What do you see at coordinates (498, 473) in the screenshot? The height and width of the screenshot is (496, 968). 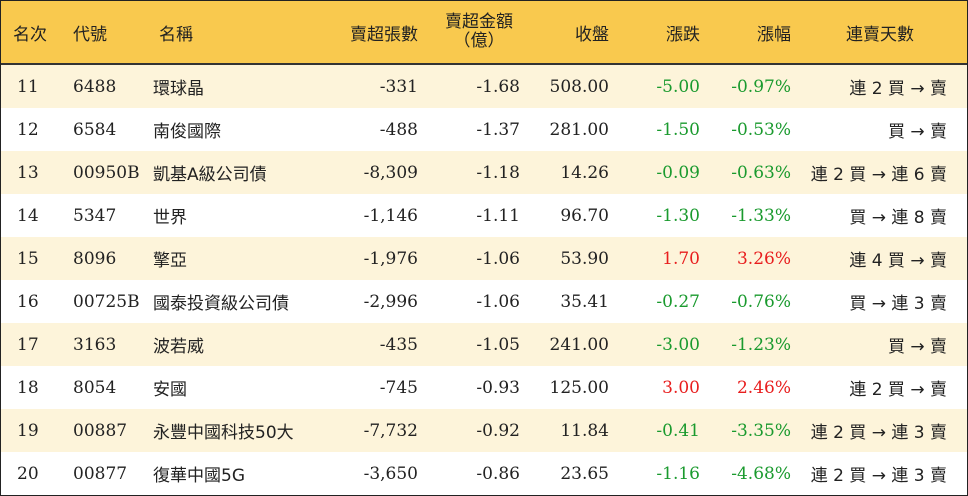 I see `amount-cell: -0.86` at bounding box center [498, 473].